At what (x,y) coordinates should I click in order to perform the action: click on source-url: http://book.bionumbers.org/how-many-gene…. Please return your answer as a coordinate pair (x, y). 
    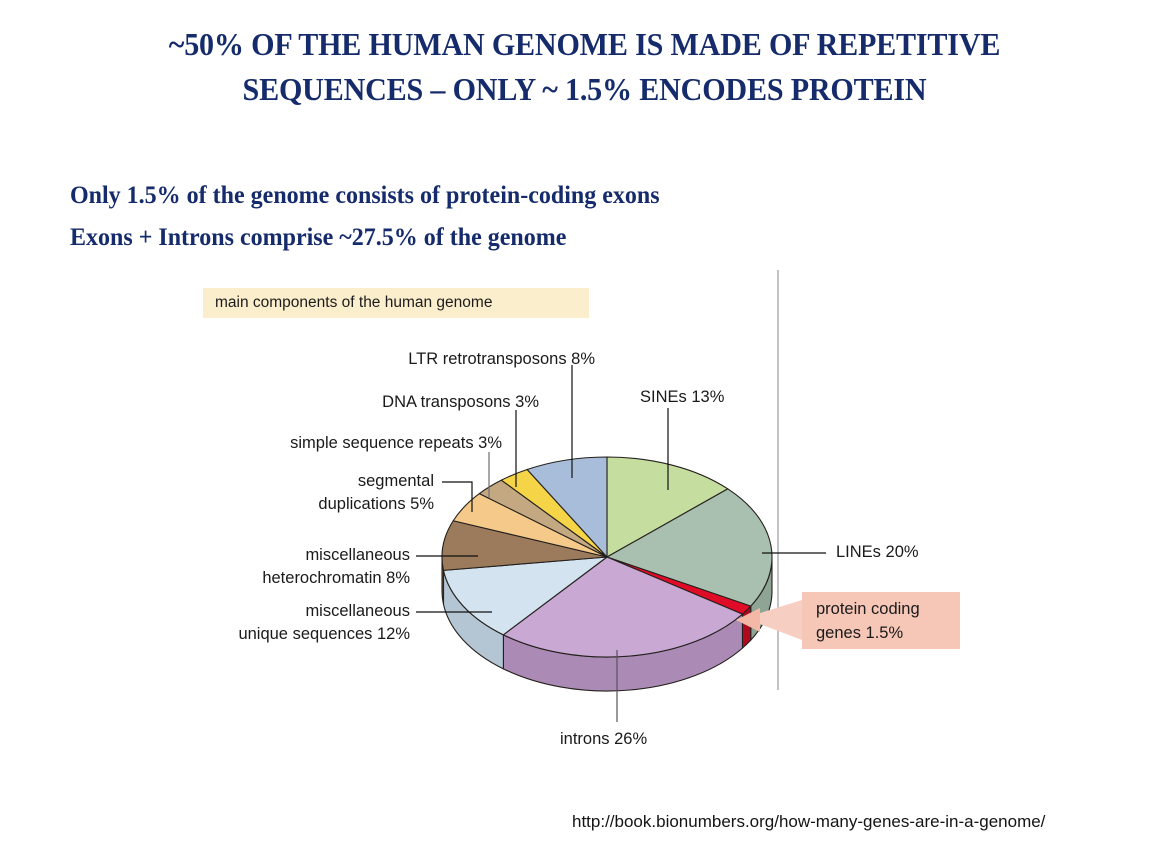
    Looking at the image, I should click on (809, 821).